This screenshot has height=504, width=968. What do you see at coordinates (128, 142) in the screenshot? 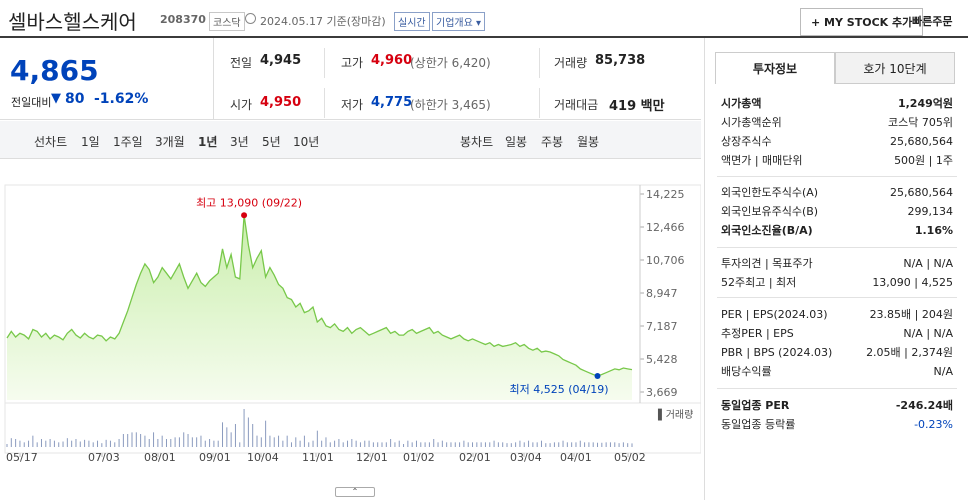
I see `tab-1w: 1주일` at bounding box center [128, 142].